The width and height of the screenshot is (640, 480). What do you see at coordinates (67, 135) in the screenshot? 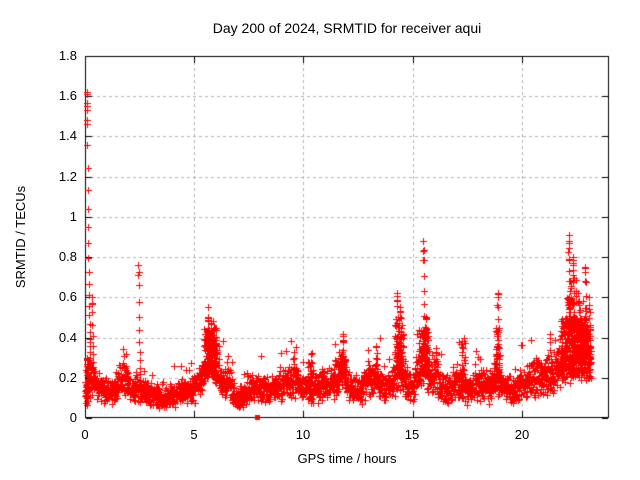
I see `y-tick-label: 1.4` at bounding box center [67, 135].